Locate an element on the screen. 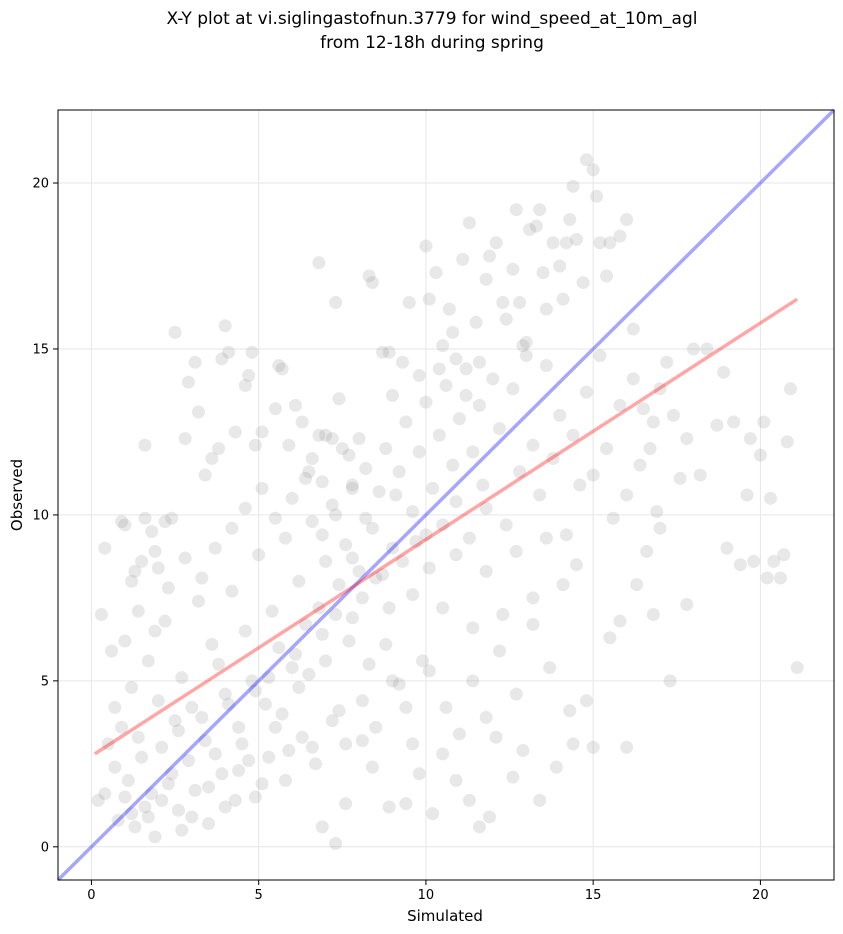 This screenshot has width=843, height=934. y-tick-label: 0 is located at coordinates (45, 847).